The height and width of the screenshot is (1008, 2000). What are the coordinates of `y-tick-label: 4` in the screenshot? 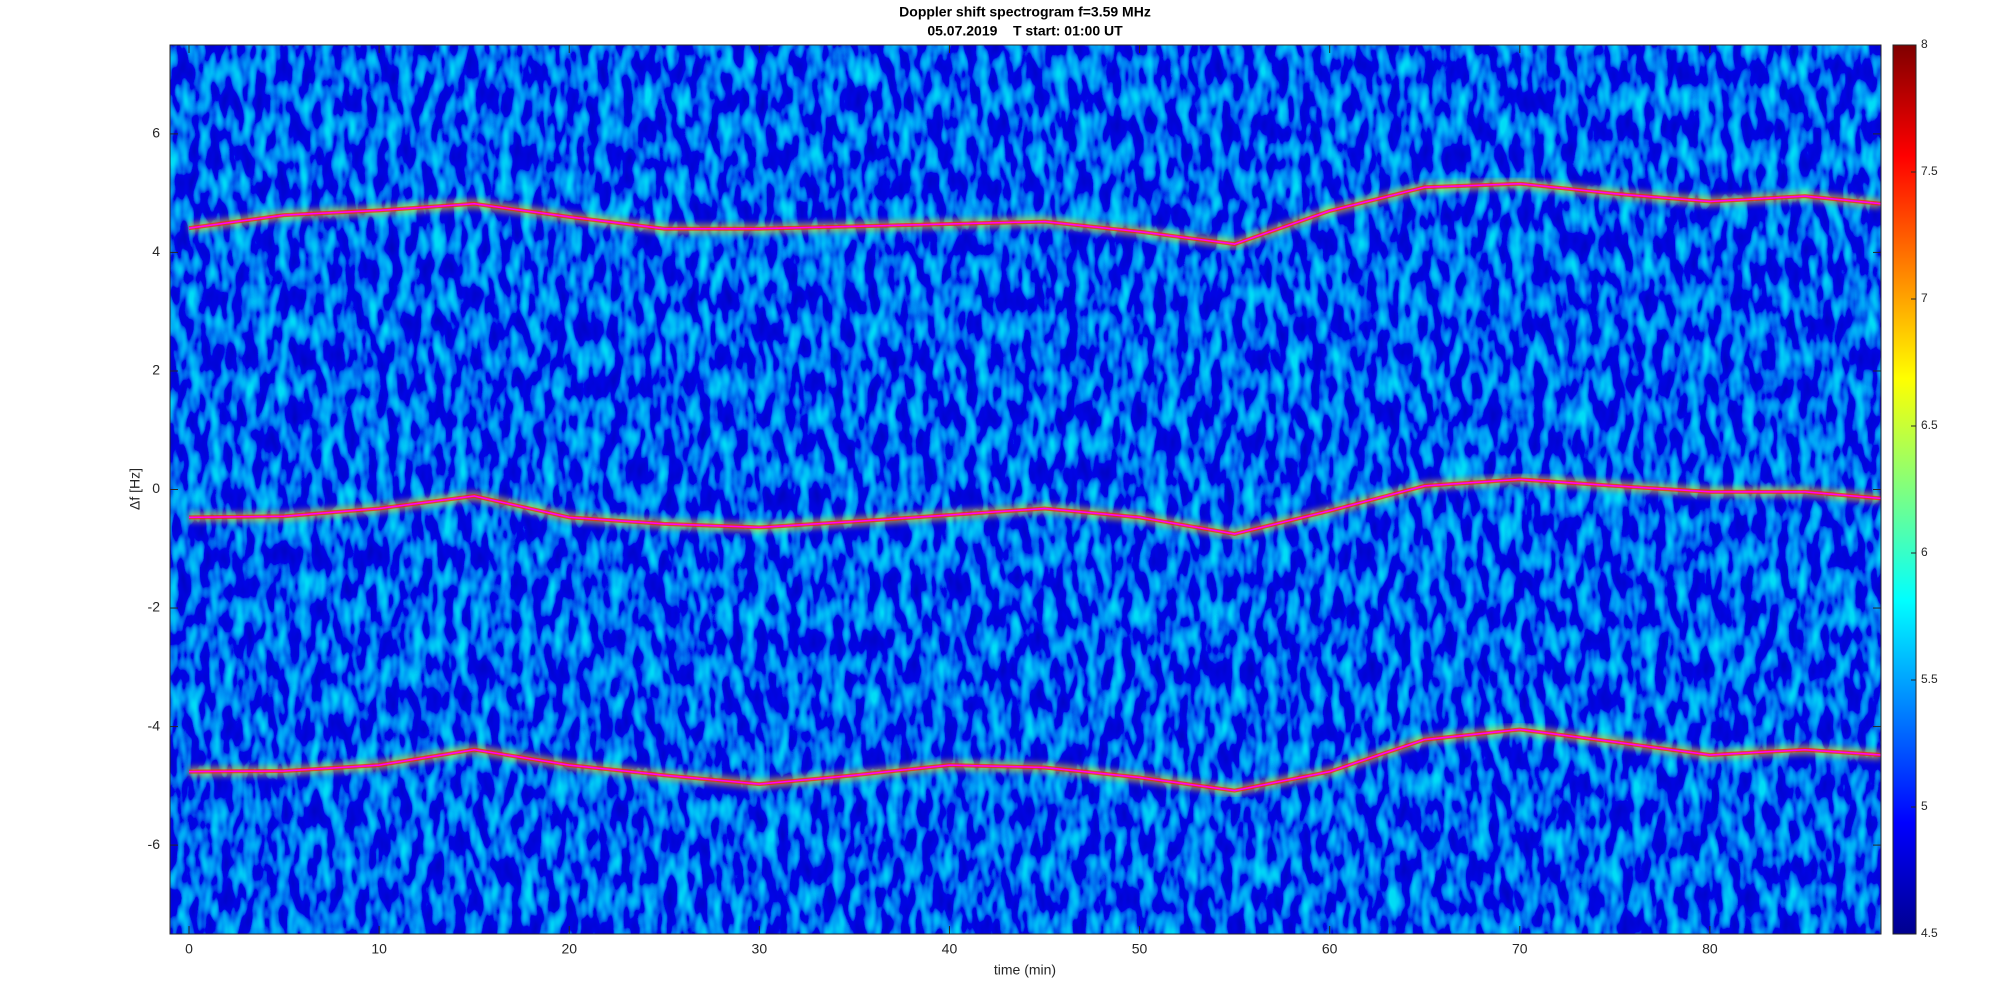 It's located at (156, 251).